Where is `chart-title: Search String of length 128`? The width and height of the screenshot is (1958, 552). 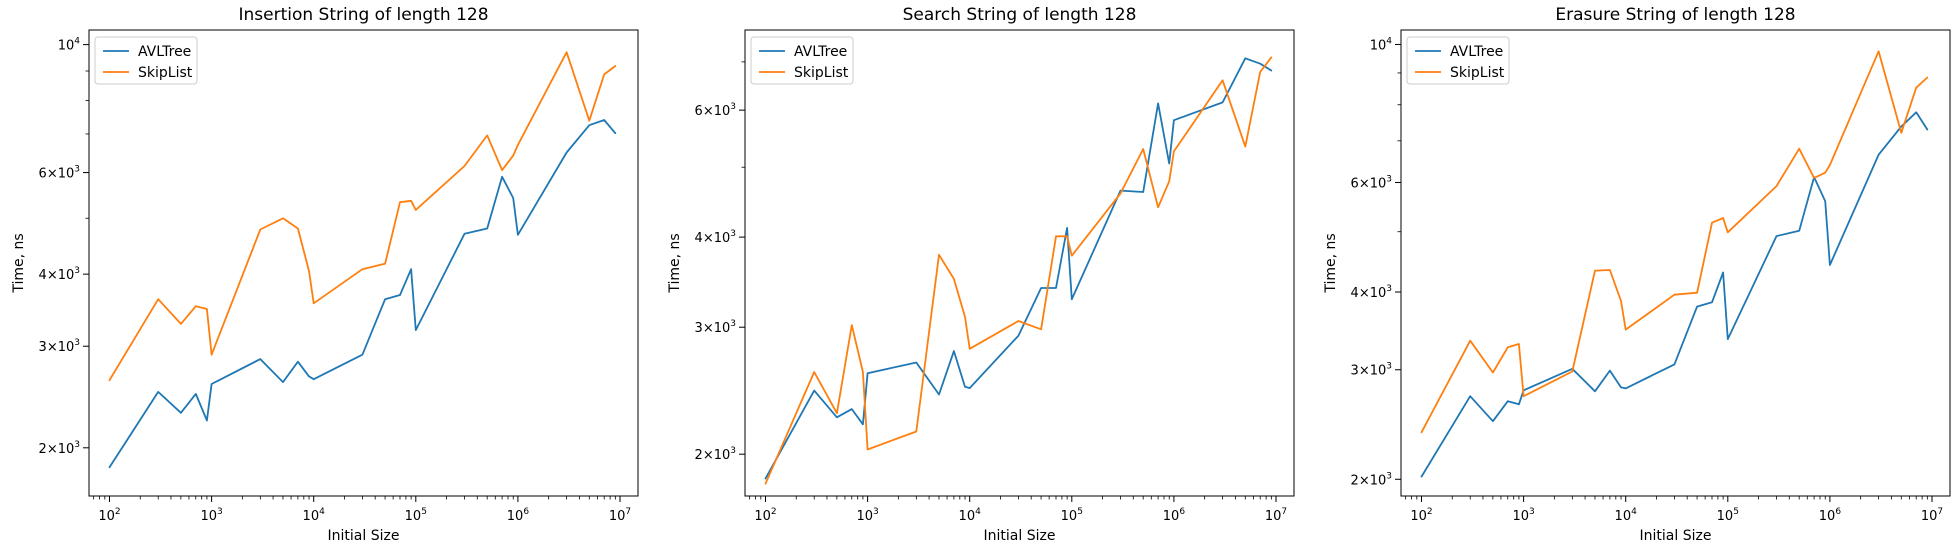
chart-title: Search String of length 128 is located at coordinates (1020, 15).